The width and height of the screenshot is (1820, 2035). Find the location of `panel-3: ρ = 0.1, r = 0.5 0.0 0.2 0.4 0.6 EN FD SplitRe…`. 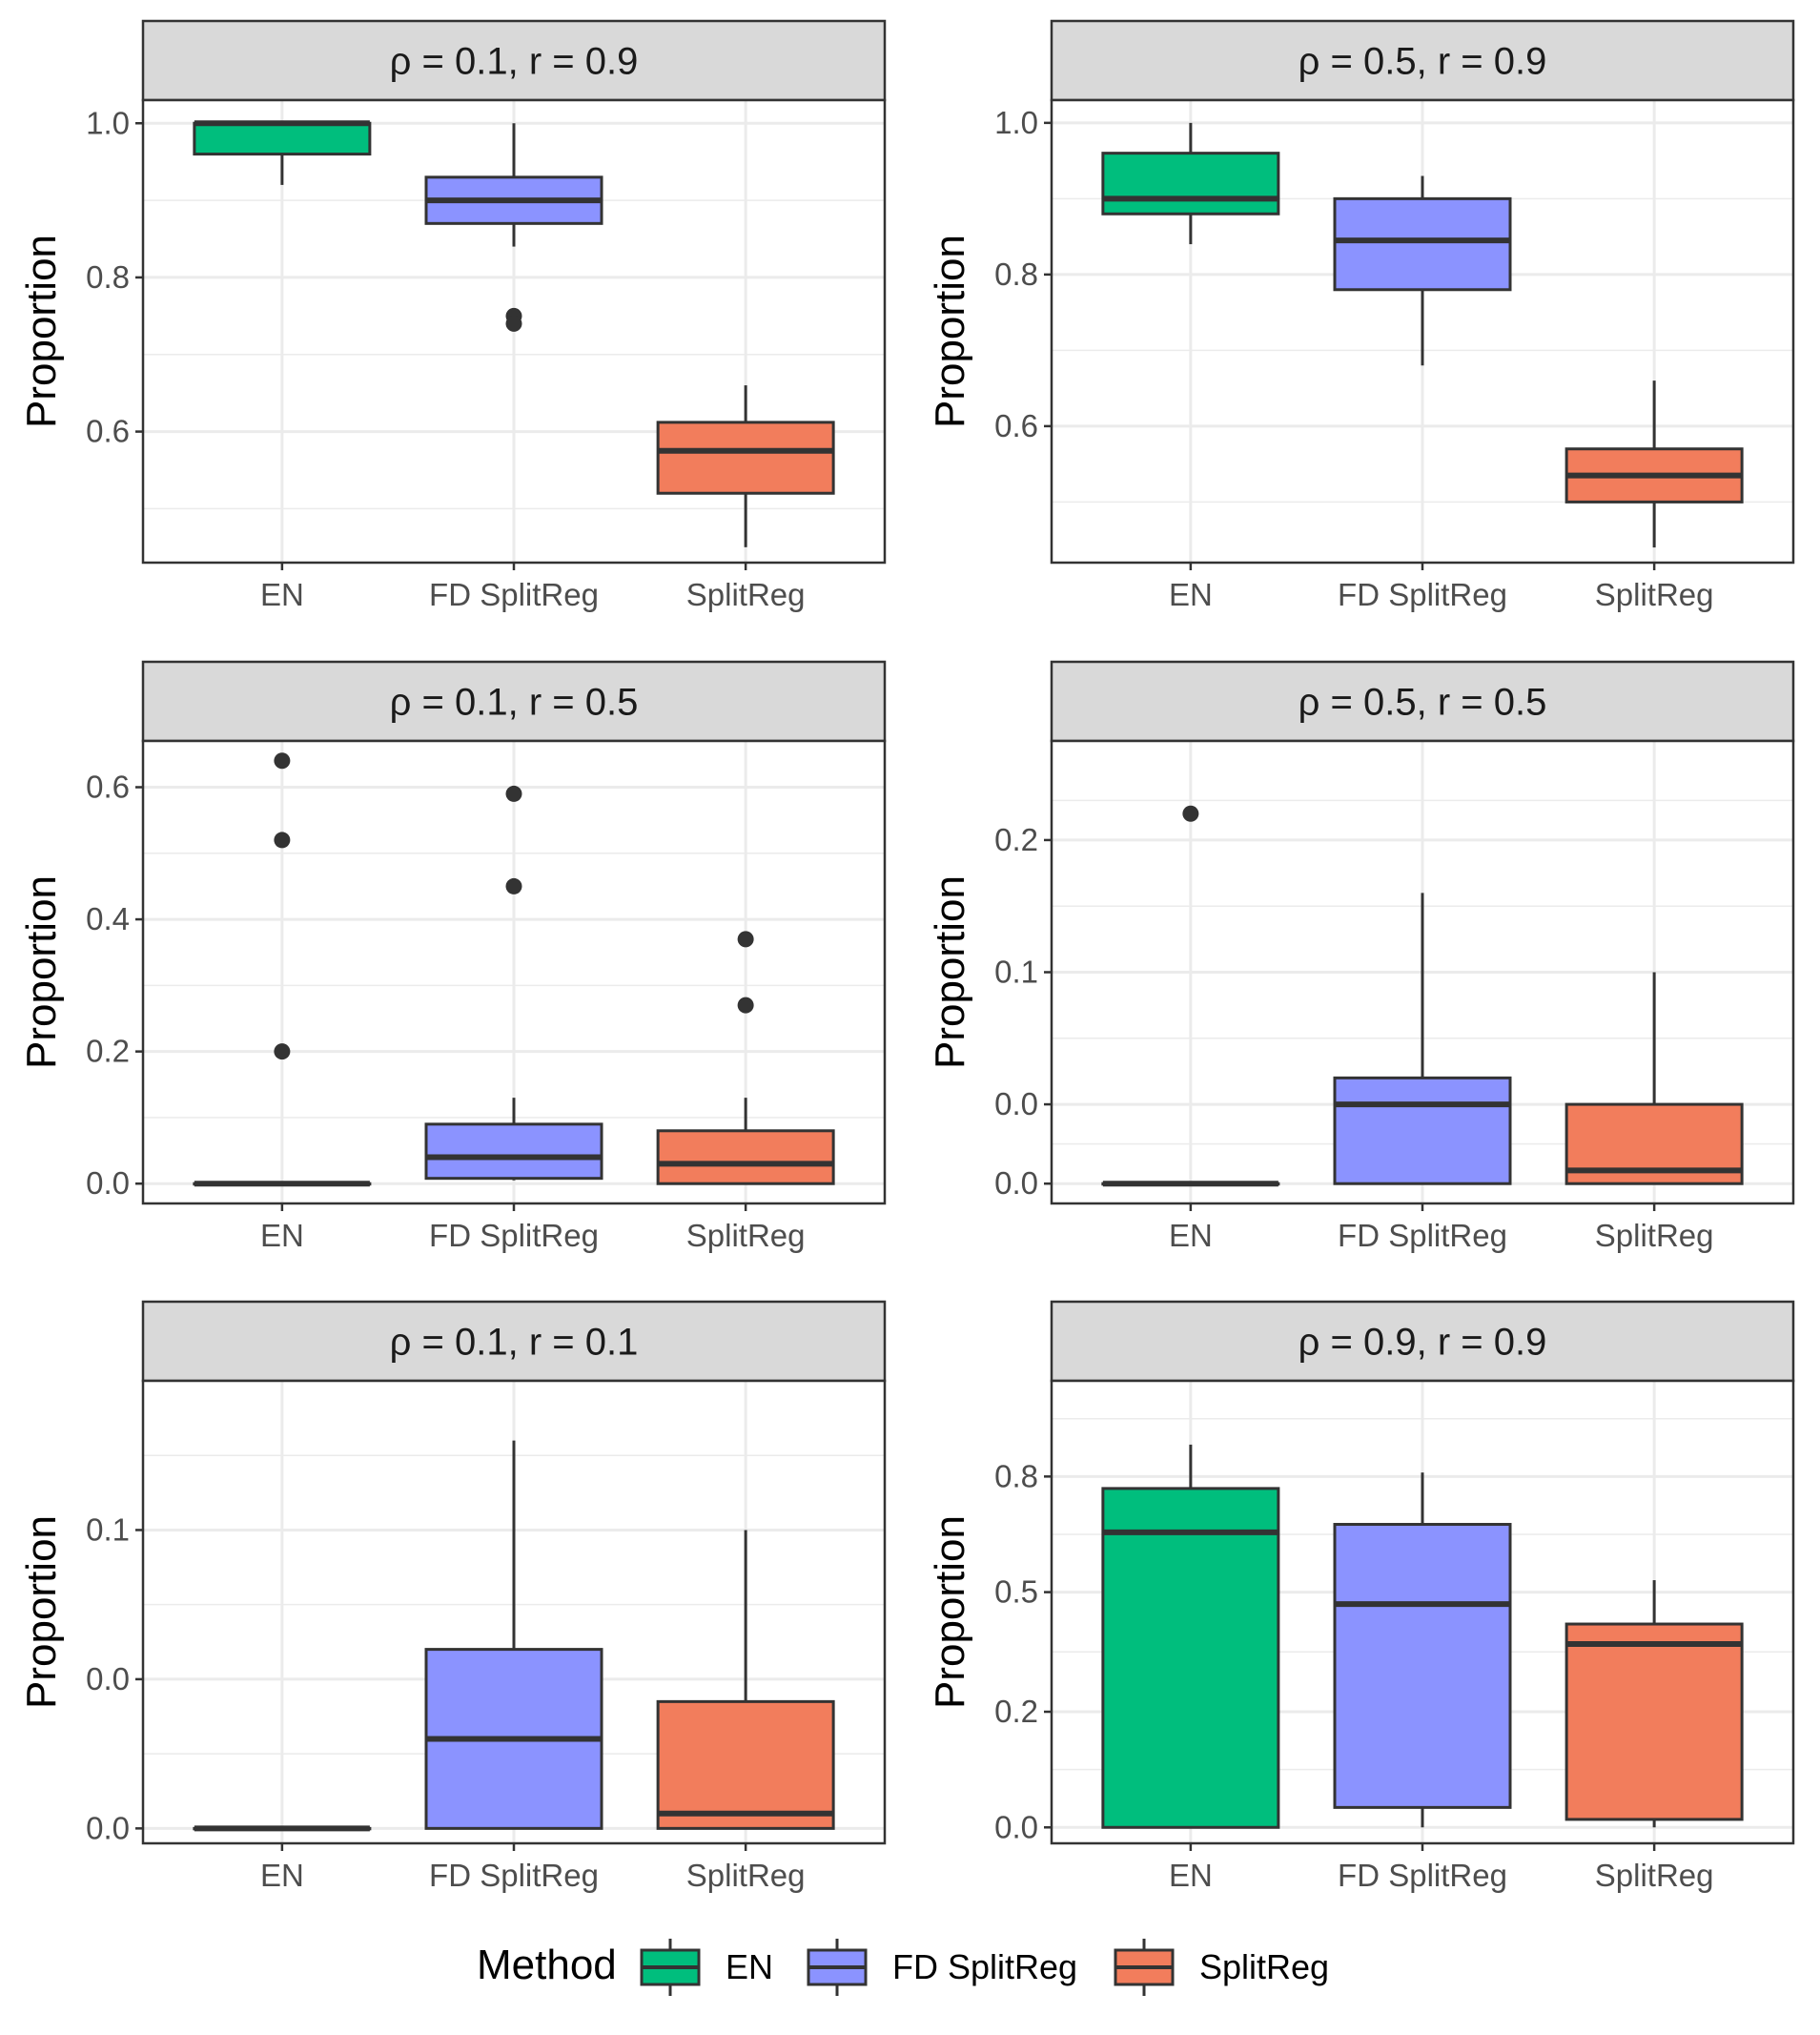

panel-3: ρ = 0.1, r = 0.5 0.0 0.2 0.4 0.6 EN FD SplitRe… is located at coordinates (452, 956).